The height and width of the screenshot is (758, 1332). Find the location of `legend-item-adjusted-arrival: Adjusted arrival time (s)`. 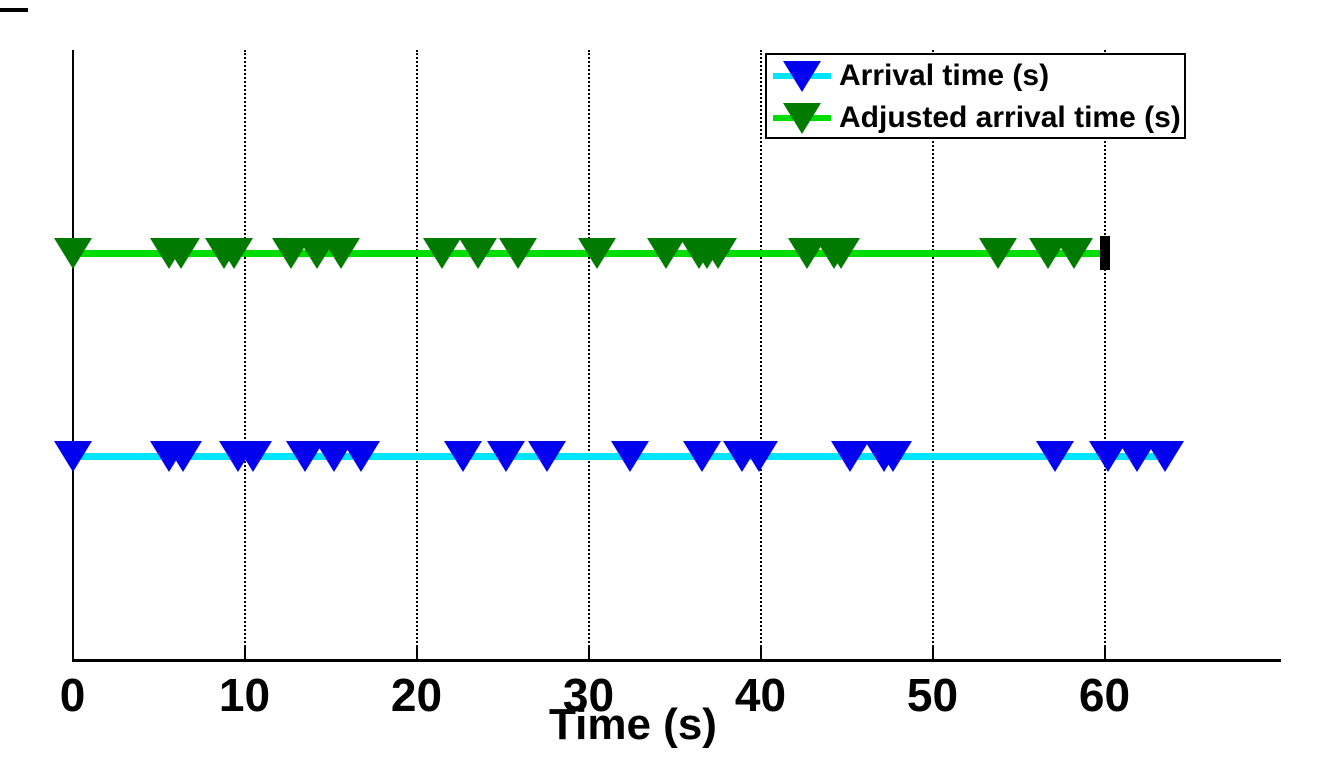

legend-item-adjusted-arrival: Adjusted arrival time (s) is located at coordinates (975, 118).